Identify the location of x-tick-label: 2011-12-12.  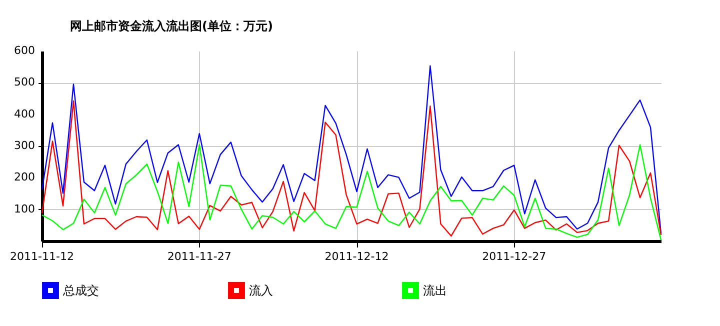
(356, 256).